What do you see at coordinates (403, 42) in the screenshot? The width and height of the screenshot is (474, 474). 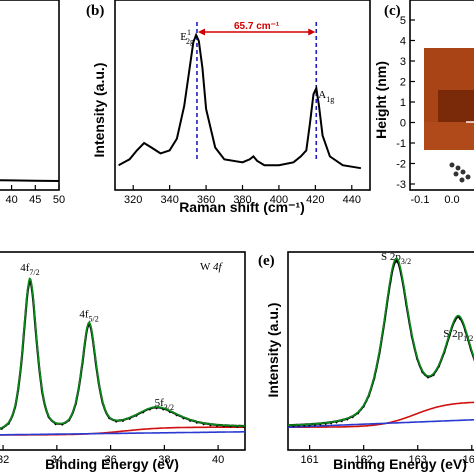 I see `panel-c-y-tick-label-1: 4` at bounding box center [403, 42].